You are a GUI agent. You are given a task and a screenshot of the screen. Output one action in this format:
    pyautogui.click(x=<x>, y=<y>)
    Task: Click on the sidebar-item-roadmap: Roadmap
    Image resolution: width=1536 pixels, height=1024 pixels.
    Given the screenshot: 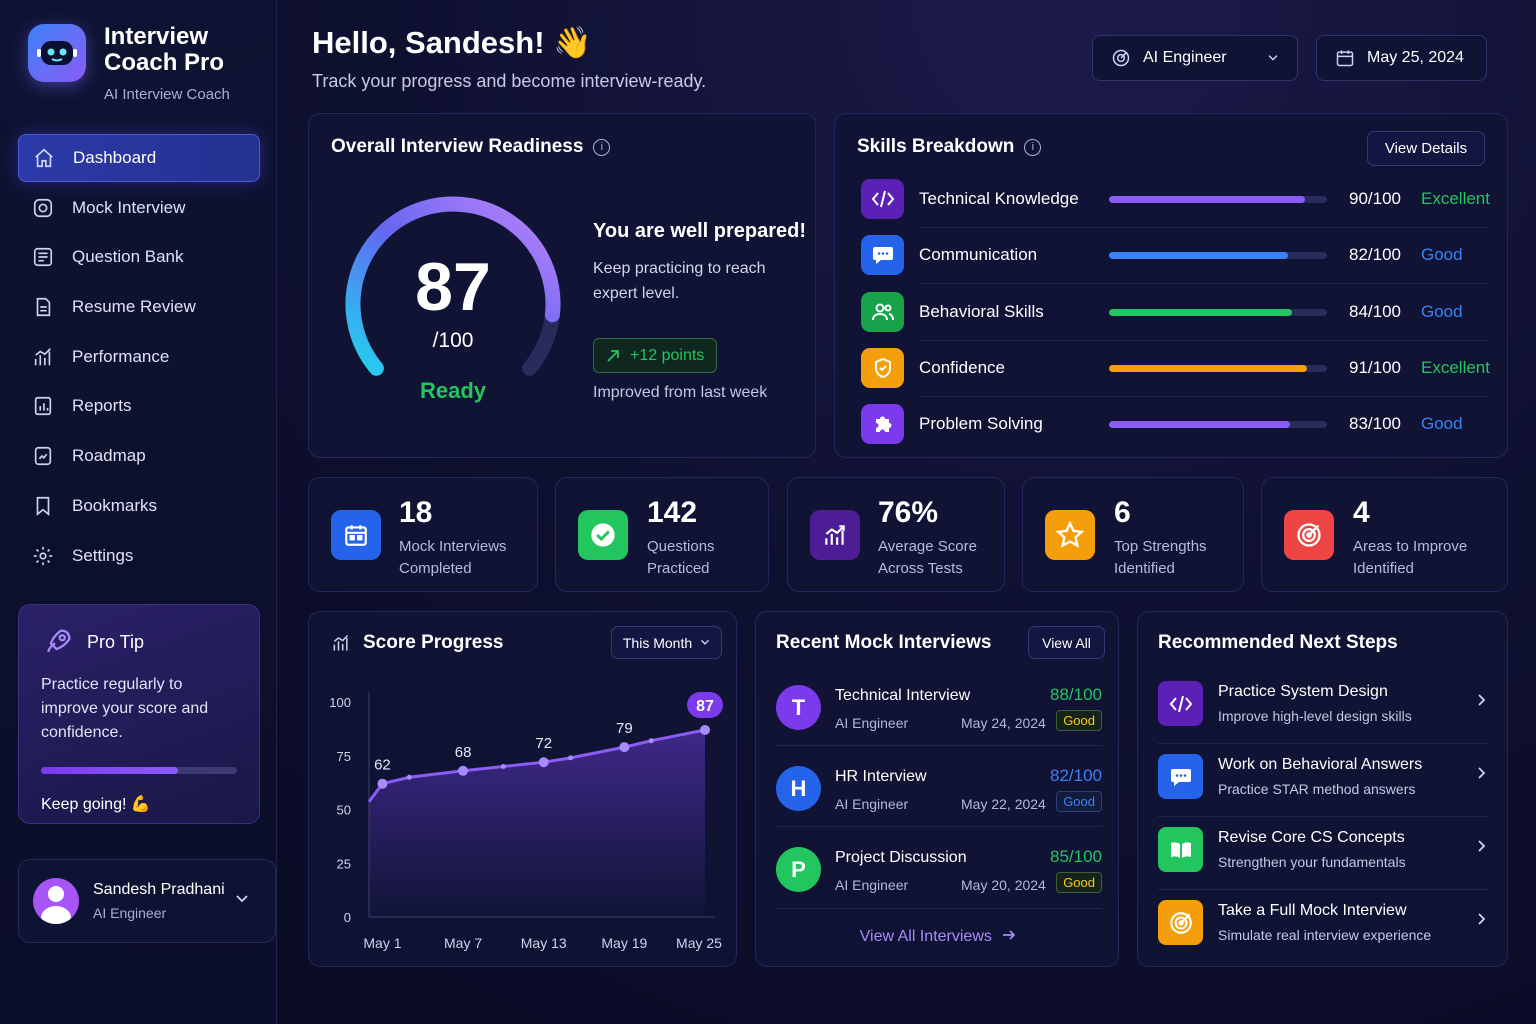 What is the action you would take?
    pyautogui.click(x=139, y=456)
    